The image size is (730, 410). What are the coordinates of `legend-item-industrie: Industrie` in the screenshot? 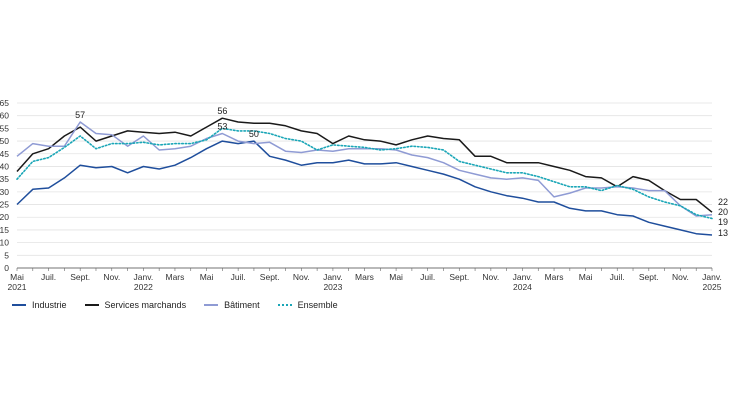 It's located at (39, 305).